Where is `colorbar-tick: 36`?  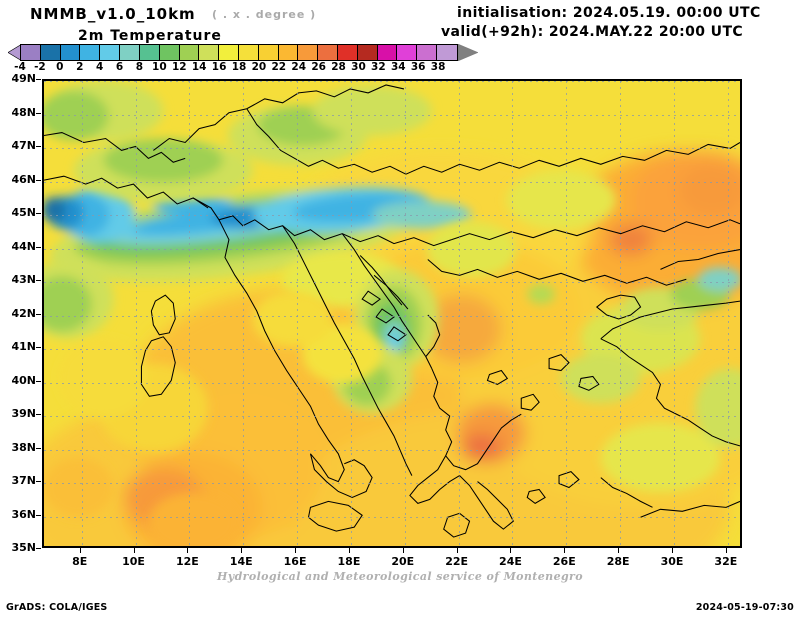 colorbar-tick: 36 is located at coordinates (418, 67).